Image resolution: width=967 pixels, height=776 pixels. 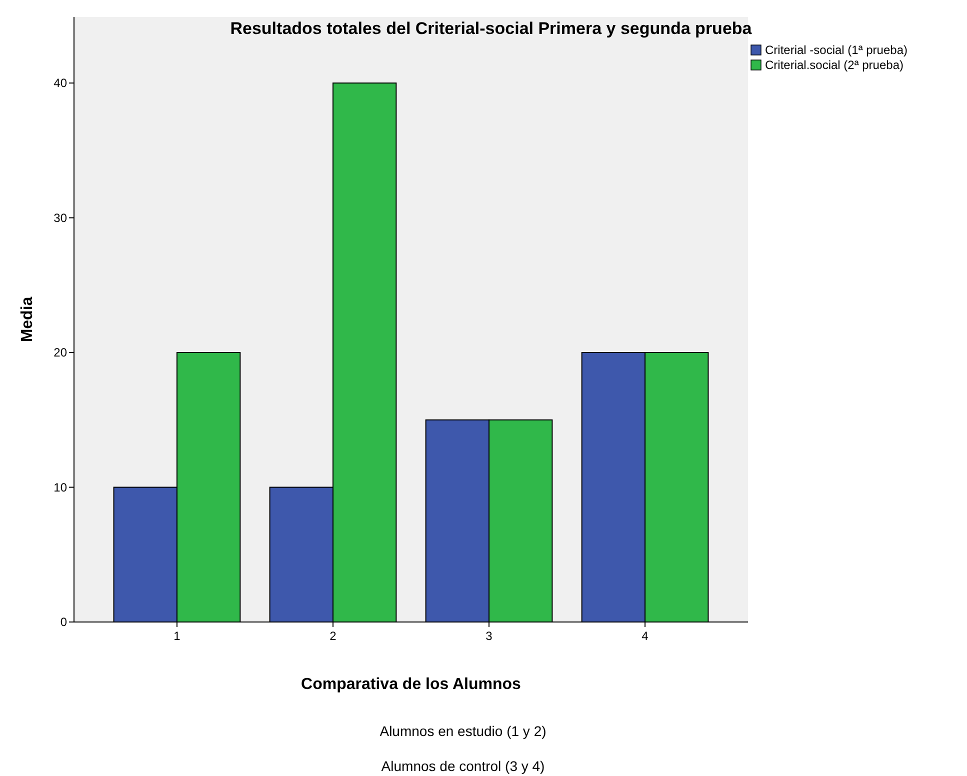 What do you see at coordinates (834, 65) in the screenshot?
I see `legend-label: Criterial.social (2ª prueba)` at bounding box center [834, 65].